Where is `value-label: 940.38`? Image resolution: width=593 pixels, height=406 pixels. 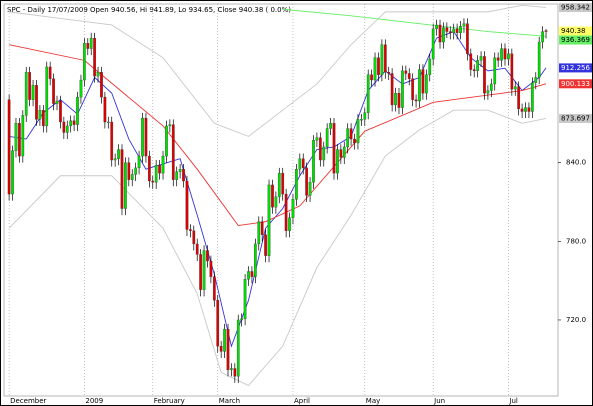
value-label: 940.38 is located at coordinates (573, 31).